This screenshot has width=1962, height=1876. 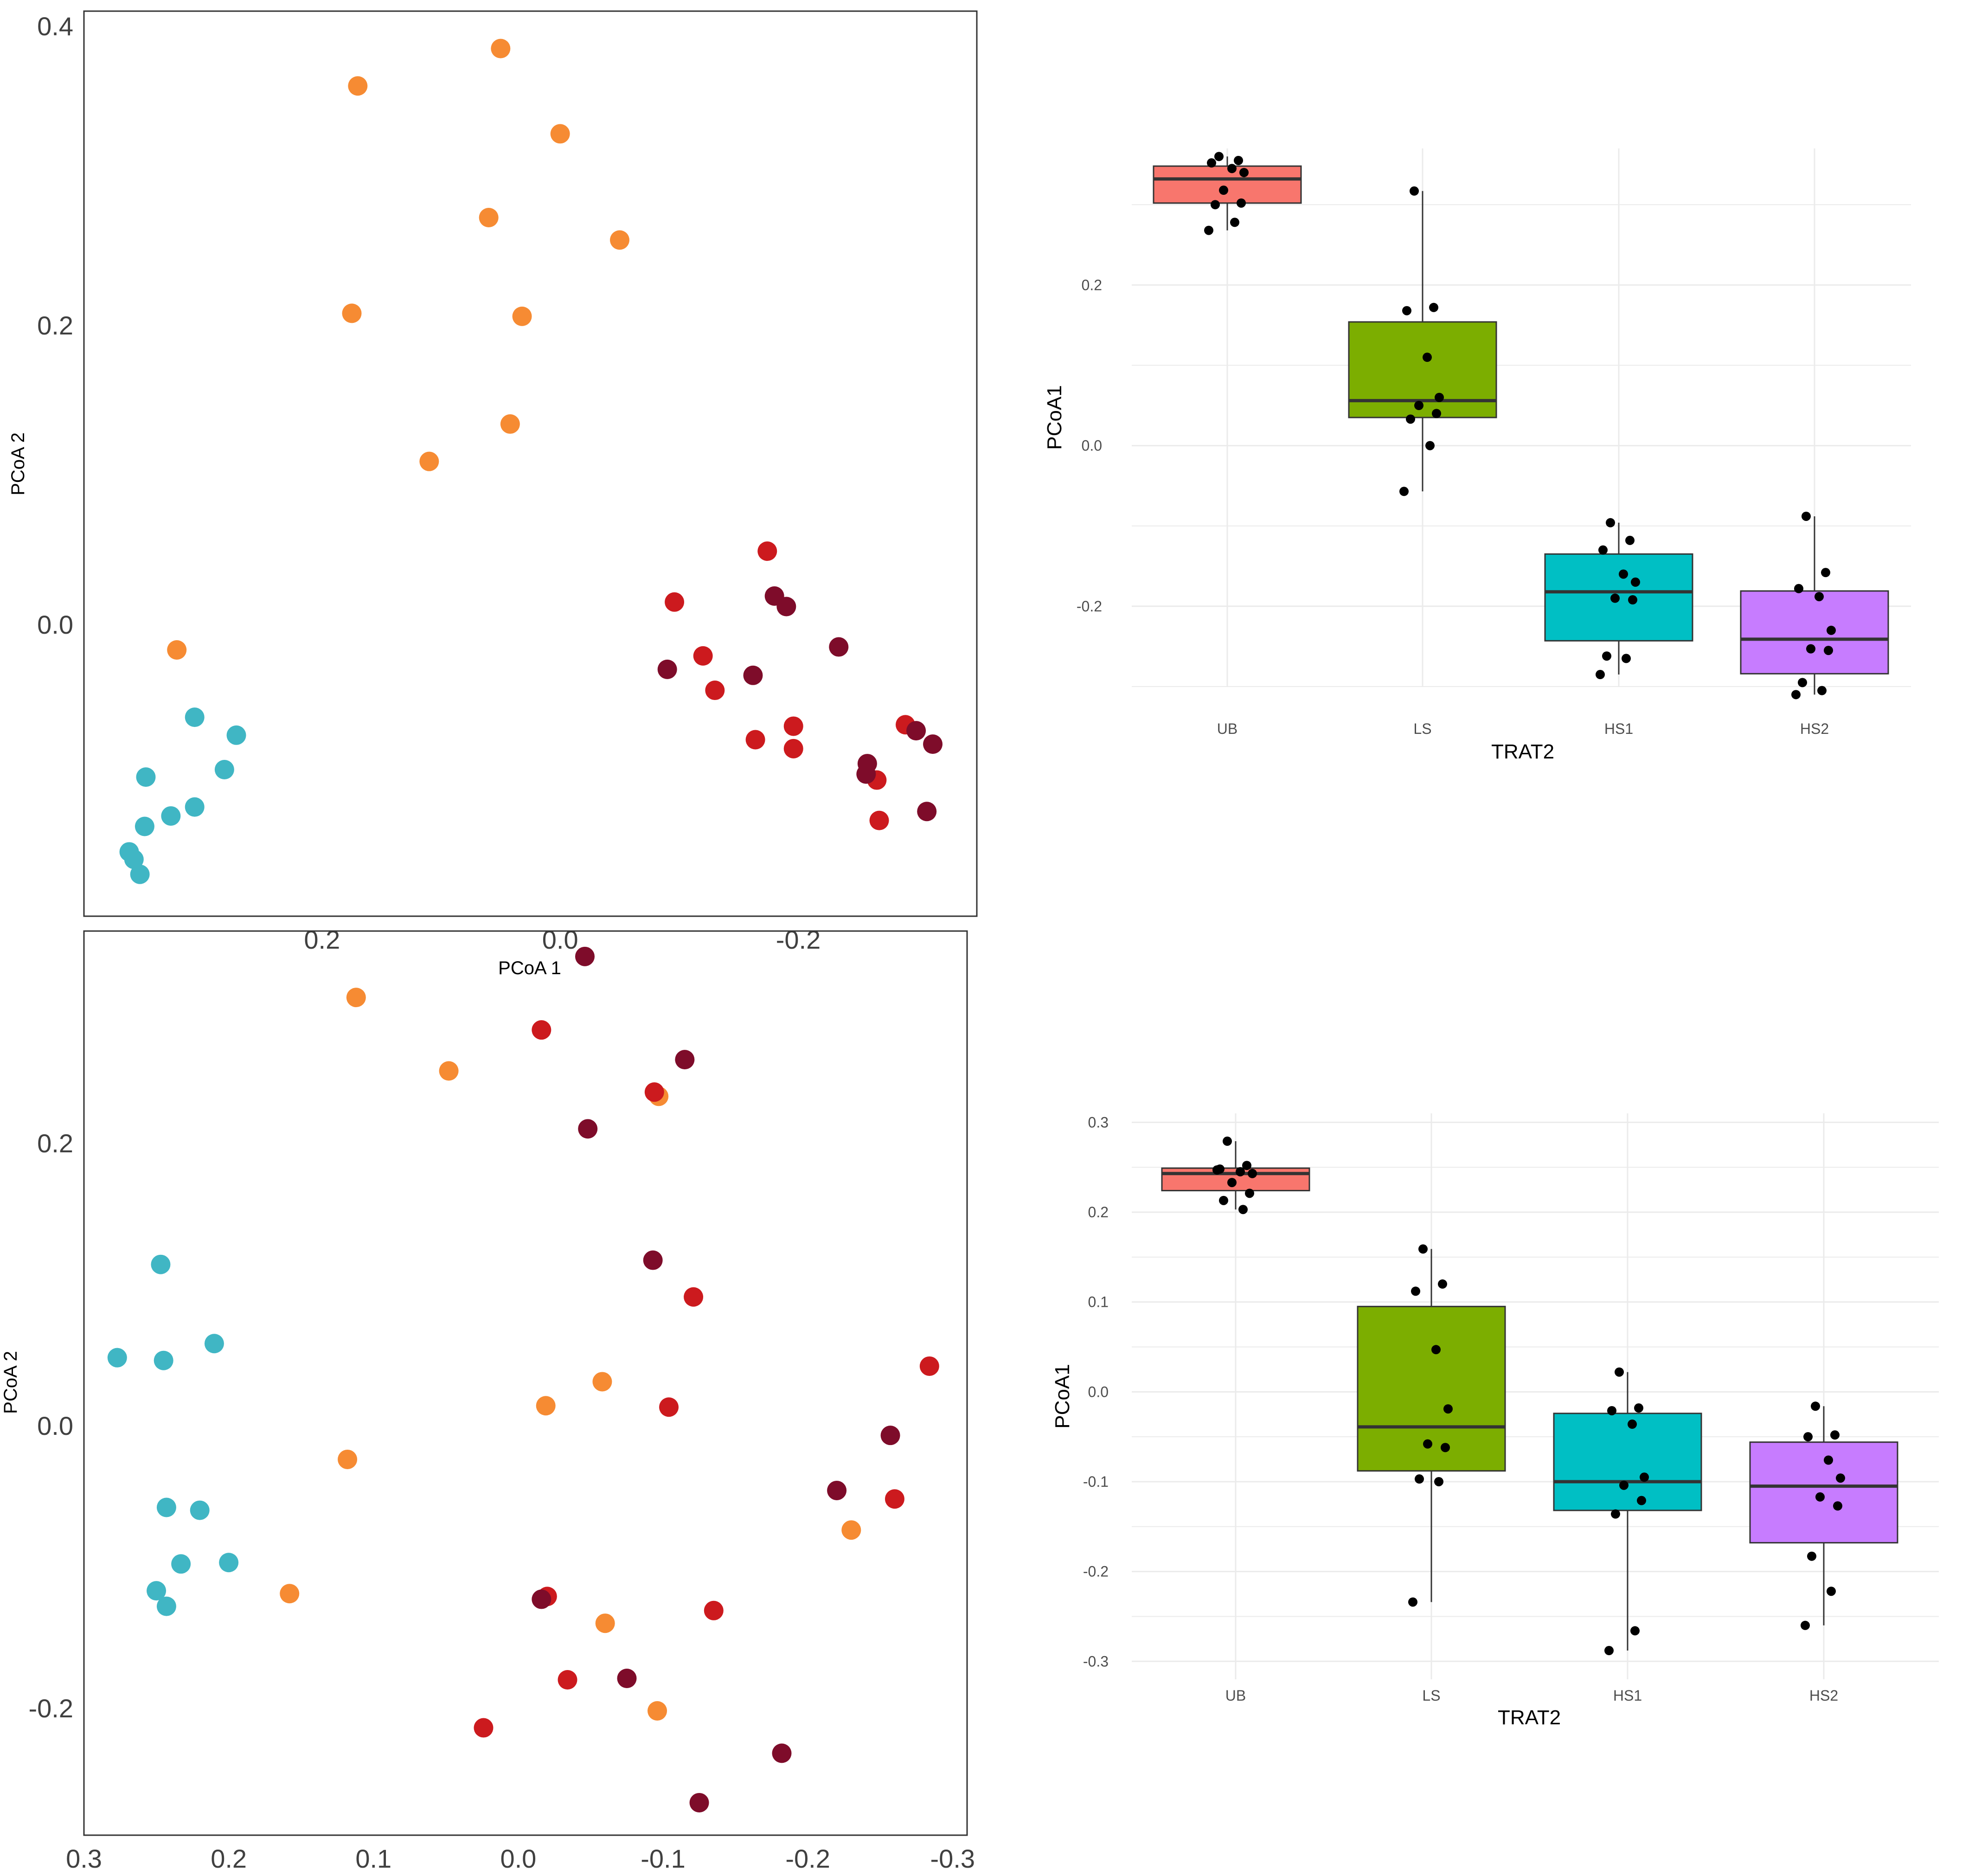 I want to click on y-tick-label: 0.0, so click(x=1099, y=1391).